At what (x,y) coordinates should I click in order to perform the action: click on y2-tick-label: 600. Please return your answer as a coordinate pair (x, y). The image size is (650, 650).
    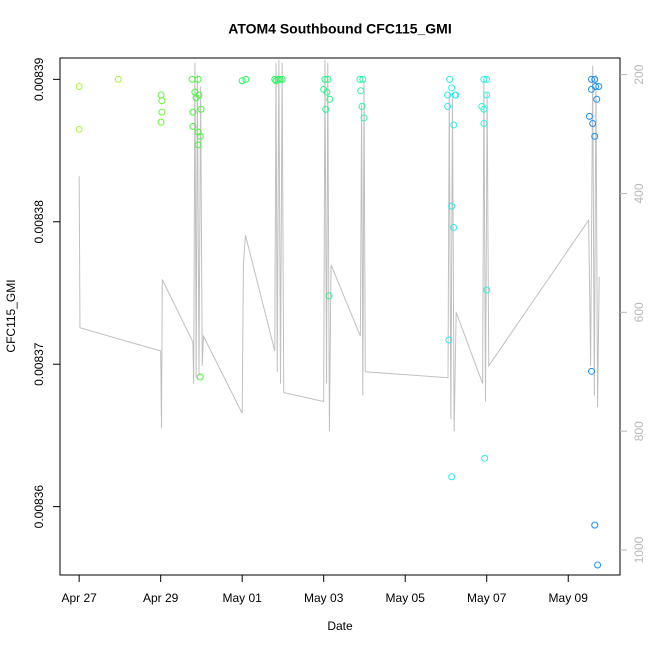
    Looking at the image, I should click on (639, 312).